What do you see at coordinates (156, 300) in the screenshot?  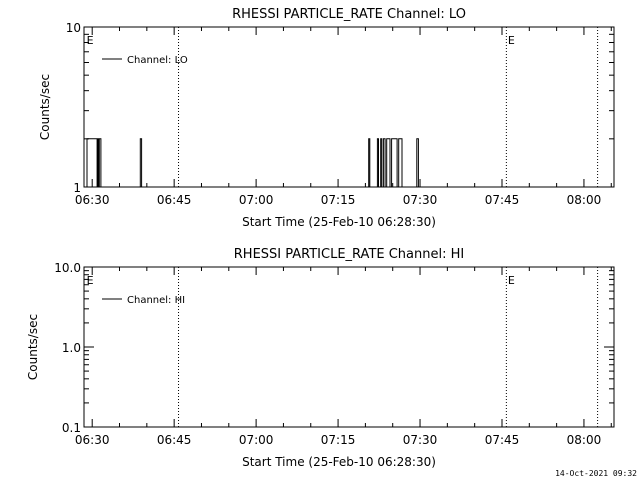 I see `legend-label: Channel: HI` at bounding box center [156, 300].